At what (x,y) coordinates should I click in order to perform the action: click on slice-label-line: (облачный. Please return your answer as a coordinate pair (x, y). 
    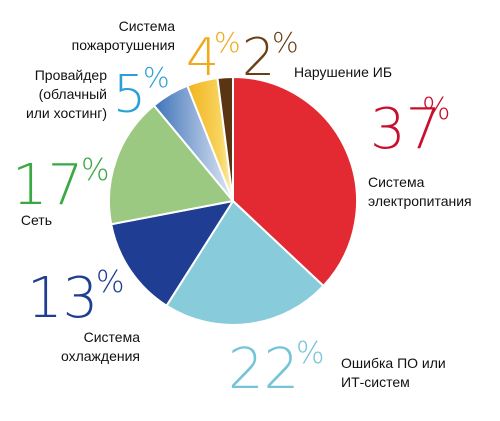
    Looking at the image, I should click on (73, 94).